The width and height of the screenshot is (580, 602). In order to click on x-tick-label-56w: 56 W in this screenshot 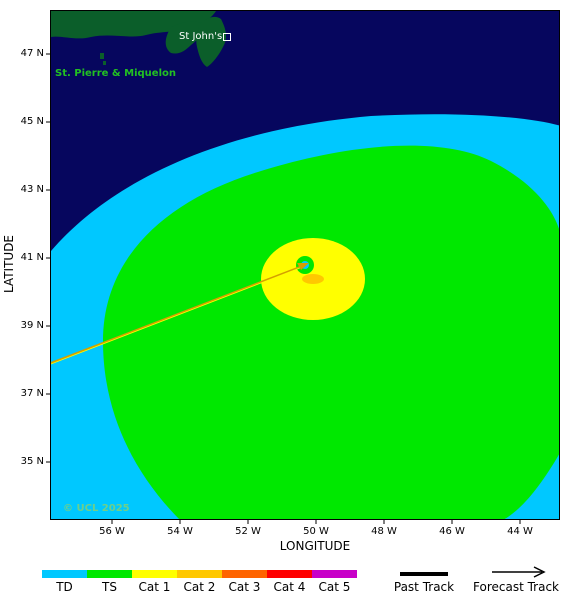, I will do `click(112, 531)`.